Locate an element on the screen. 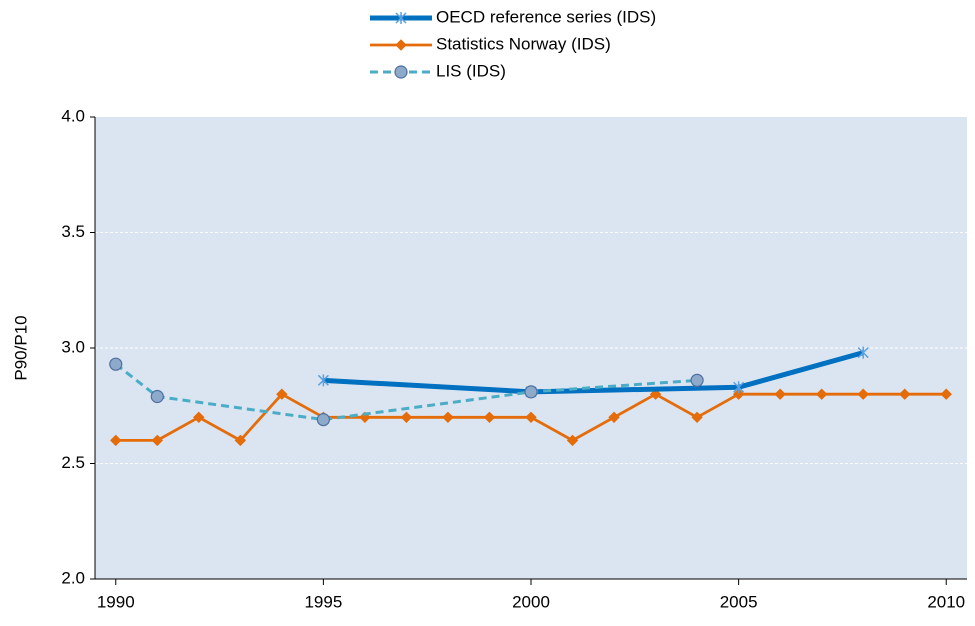  y-tick-label: 3.0 is located at coordinates (73, 346).